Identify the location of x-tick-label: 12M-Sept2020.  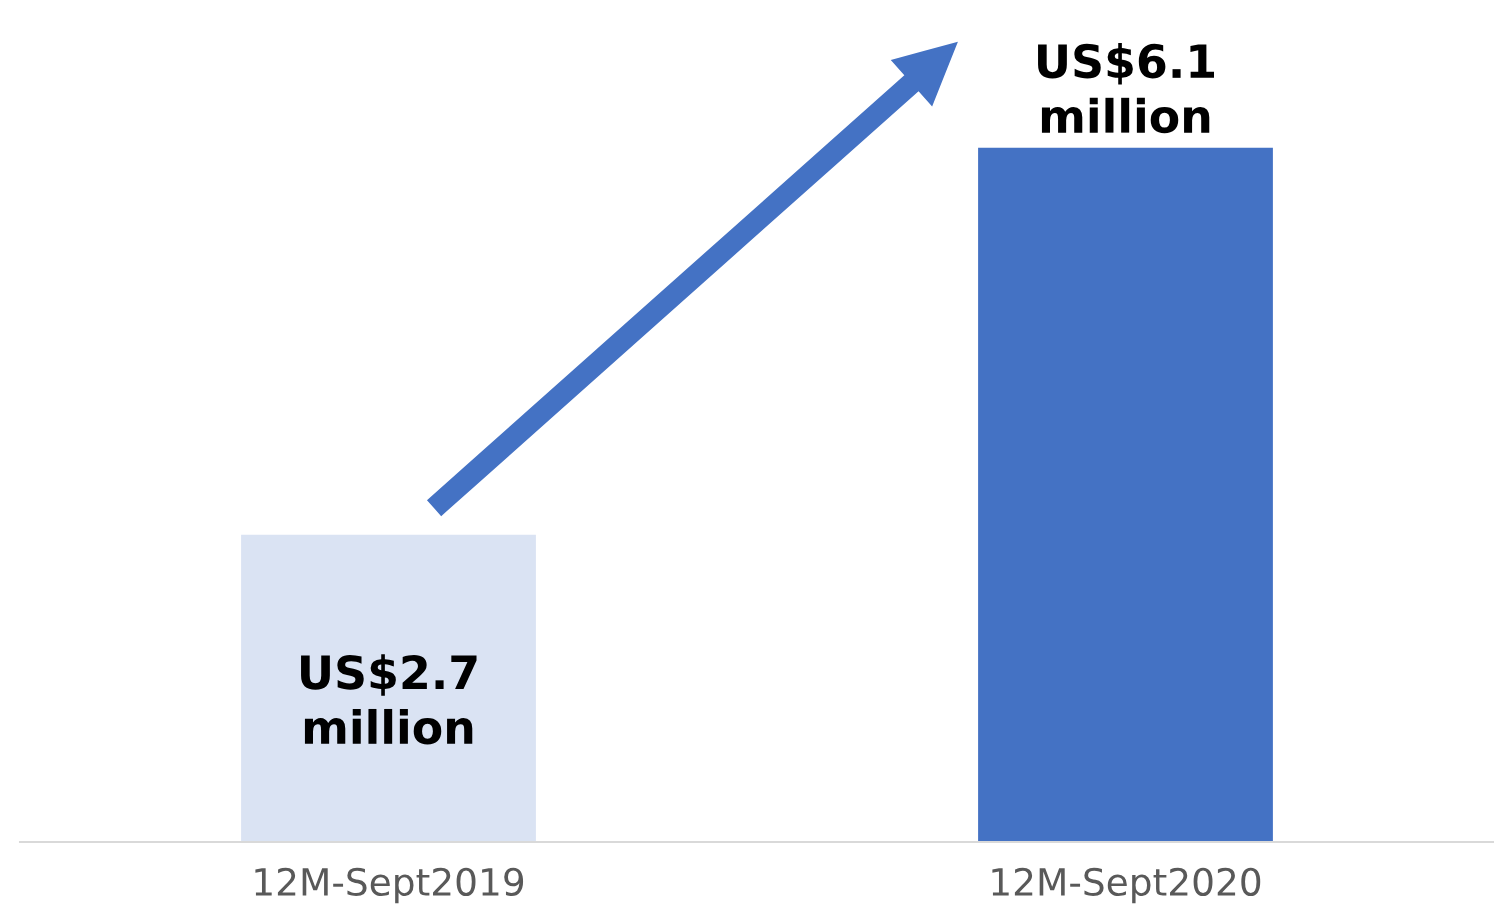
(1126, 885).